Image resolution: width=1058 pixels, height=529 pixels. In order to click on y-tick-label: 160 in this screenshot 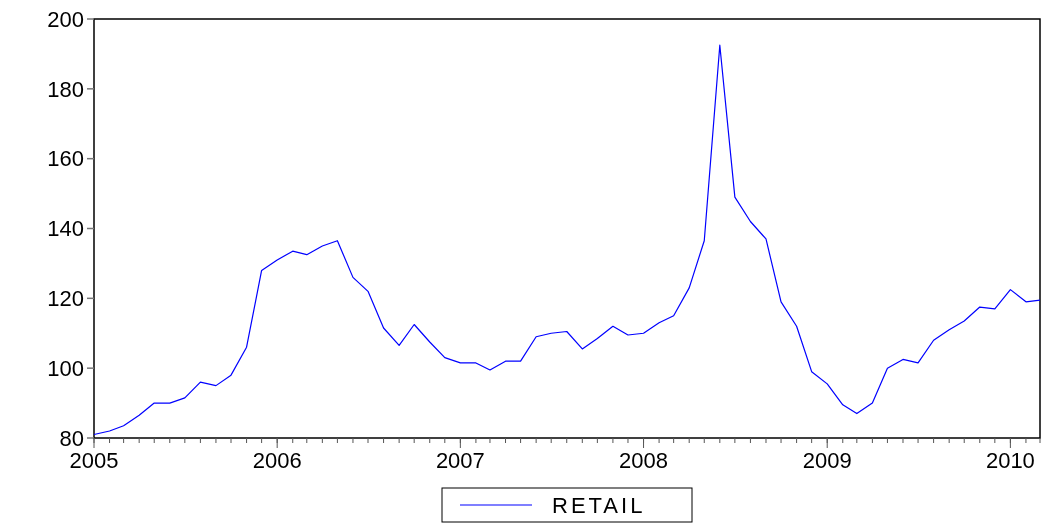, I will do `click(65, 159)`.